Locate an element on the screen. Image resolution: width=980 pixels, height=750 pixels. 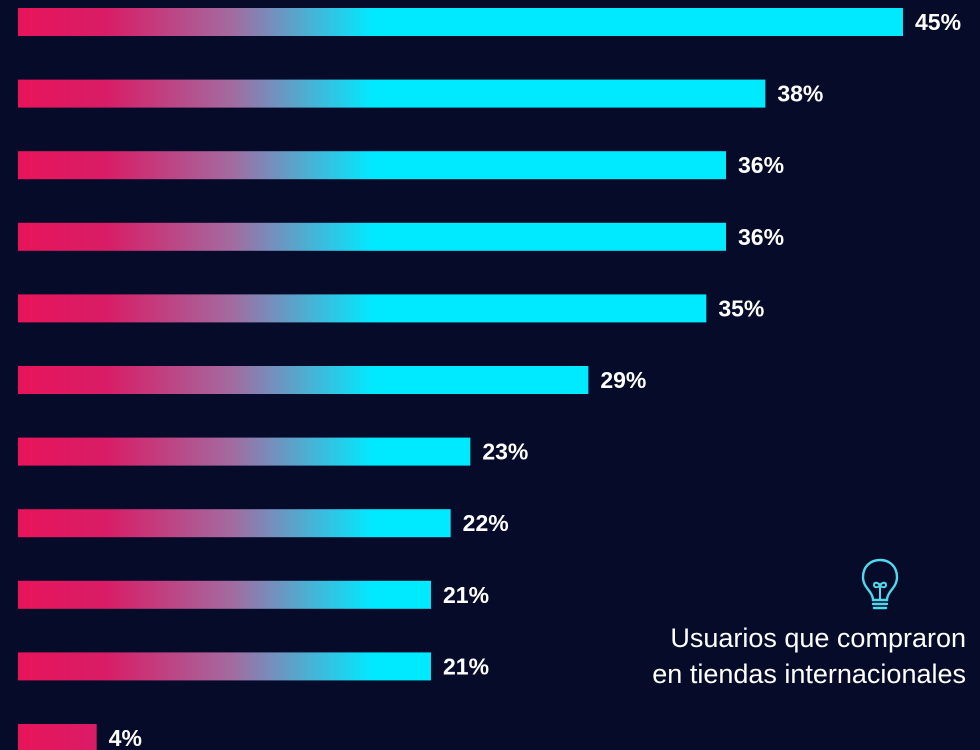
bar-value-label: 45% is located at coordinates (938, 22).